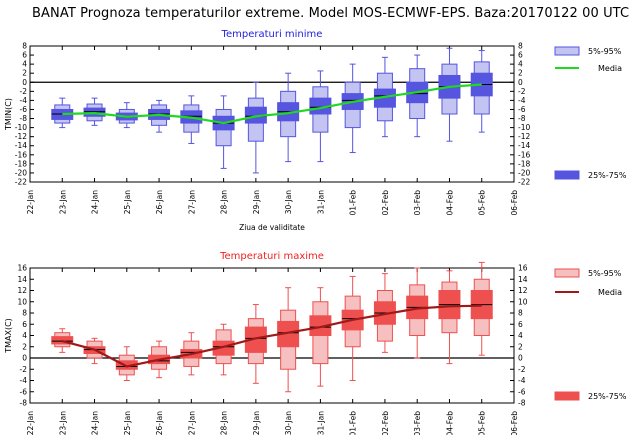 The width and height of the screenshot is (633, 435). I want to click on y-tick-label-left: -18, so click(21, 163).